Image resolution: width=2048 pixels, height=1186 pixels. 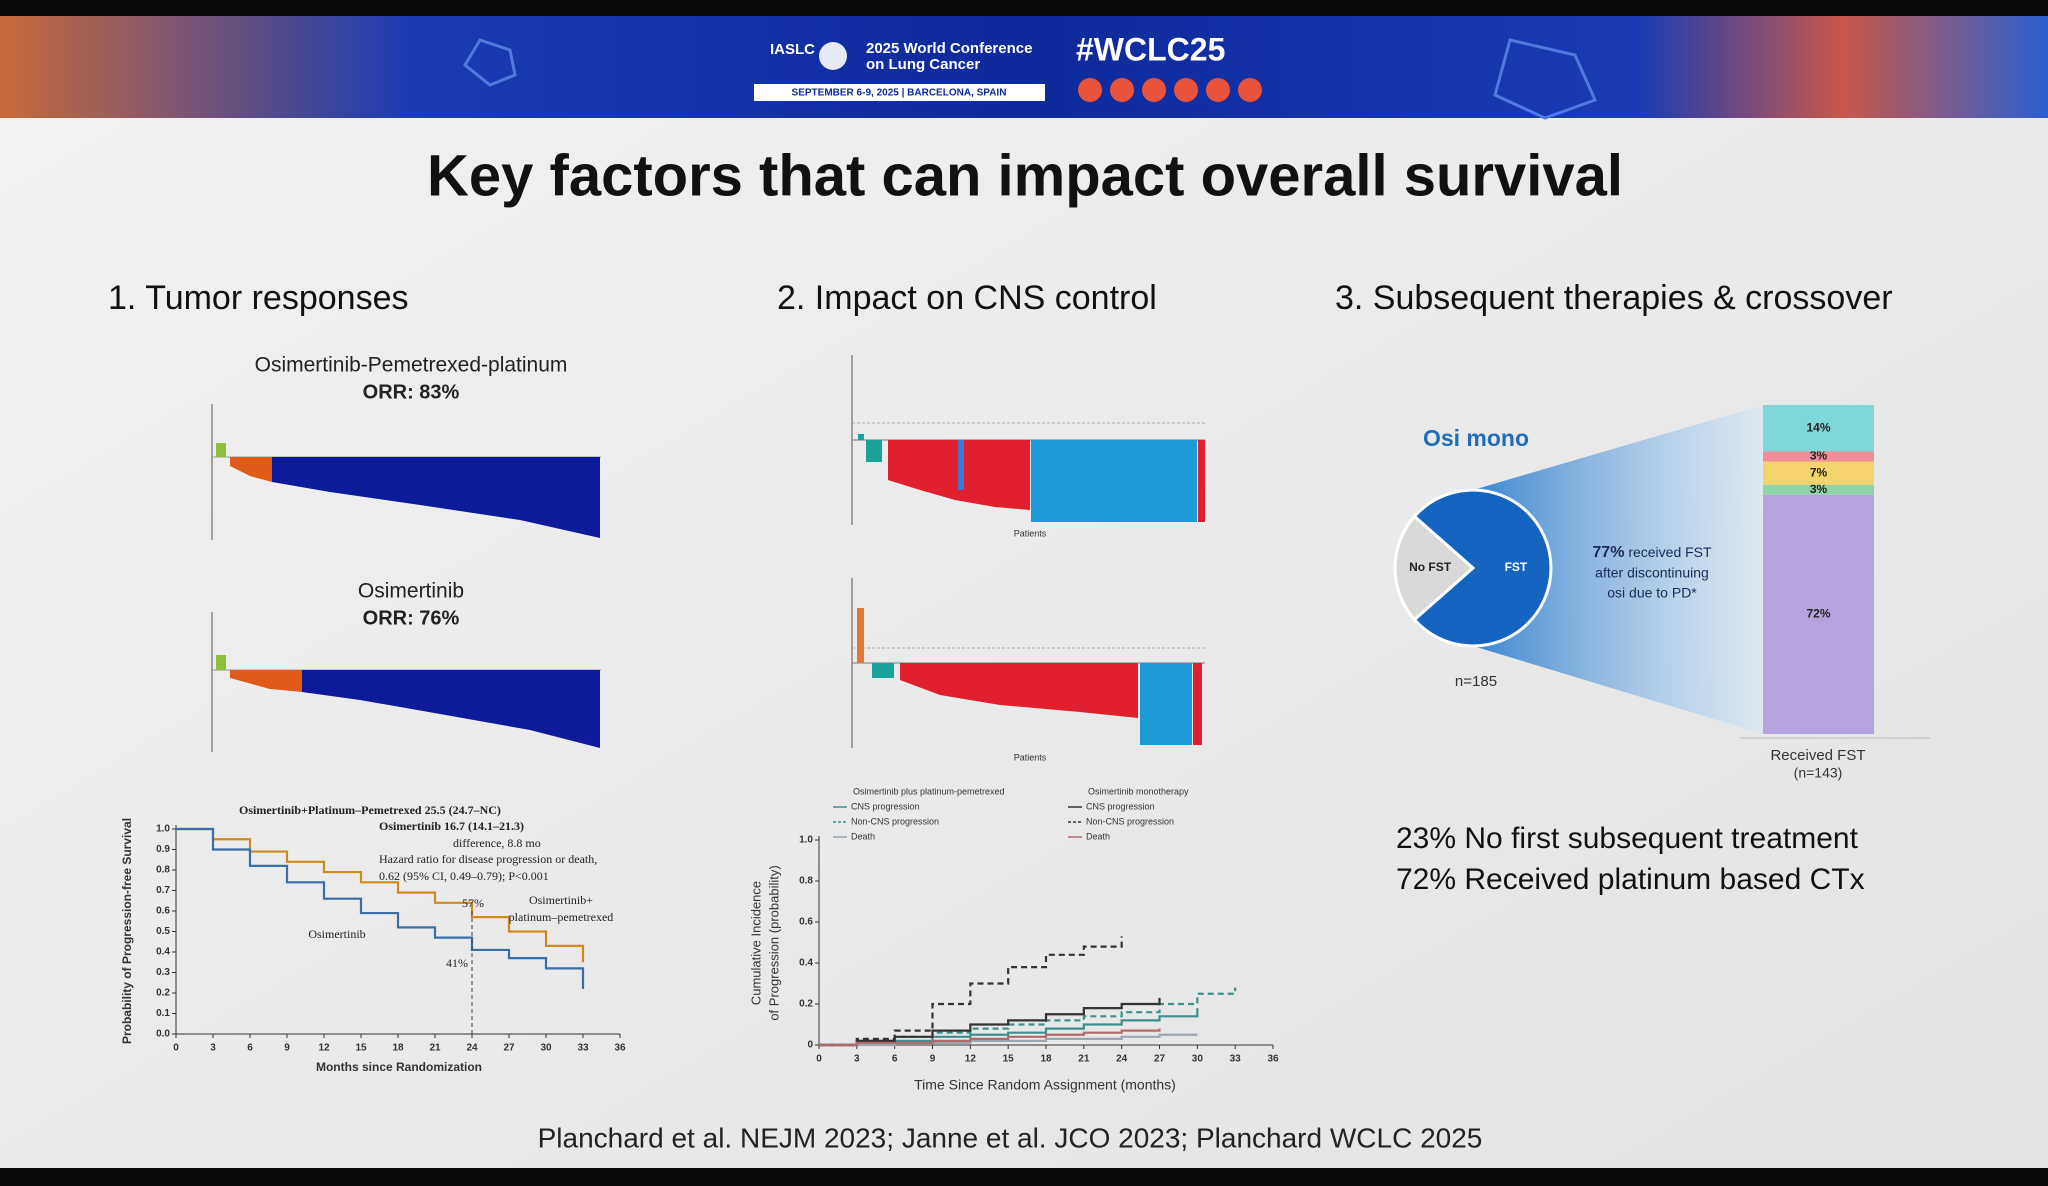 I want to click on chart-annotation: Osimertinib+, so click(x=561, y=900).